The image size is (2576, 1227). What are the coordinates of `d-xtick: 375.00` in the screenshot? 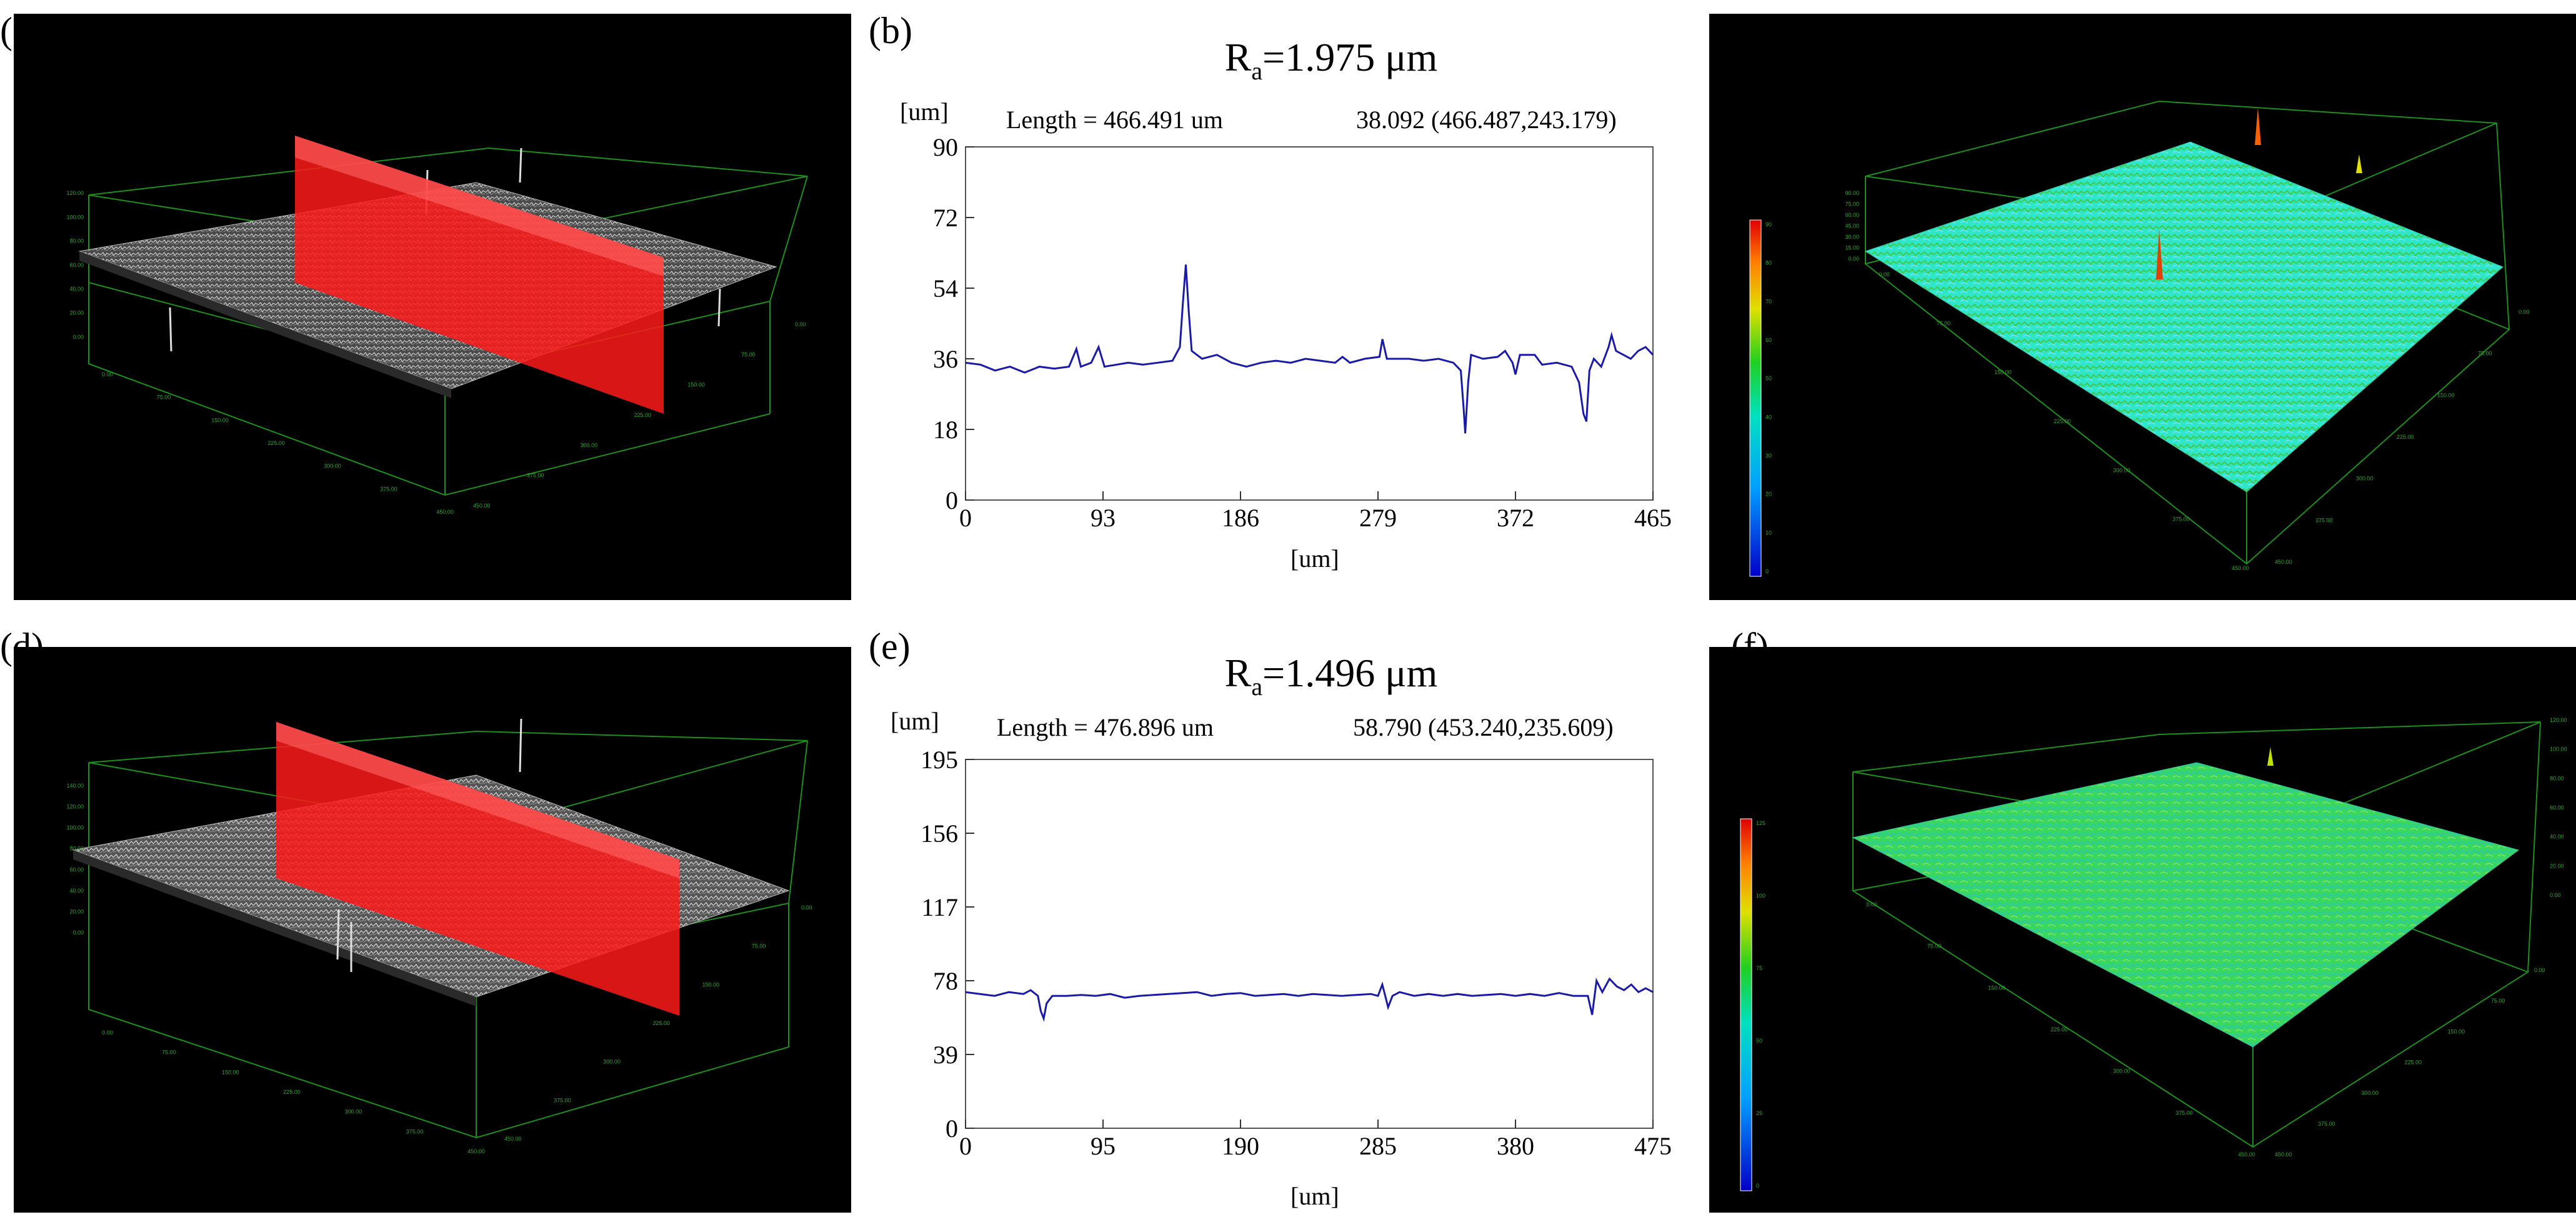 It's located at (415, 1131).